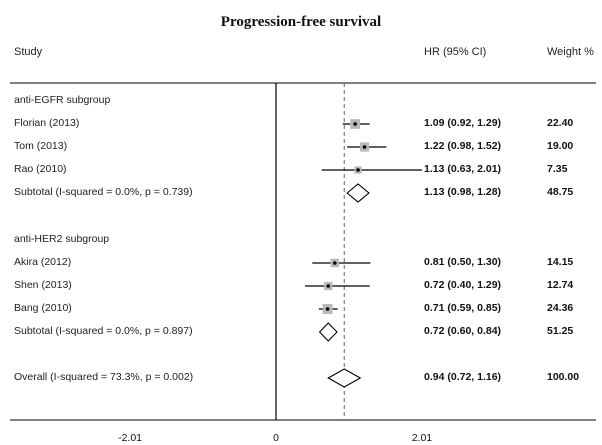 This screenshot has height=445, width=602. I want to click on weight-value: 48.75, so click(560, 192).